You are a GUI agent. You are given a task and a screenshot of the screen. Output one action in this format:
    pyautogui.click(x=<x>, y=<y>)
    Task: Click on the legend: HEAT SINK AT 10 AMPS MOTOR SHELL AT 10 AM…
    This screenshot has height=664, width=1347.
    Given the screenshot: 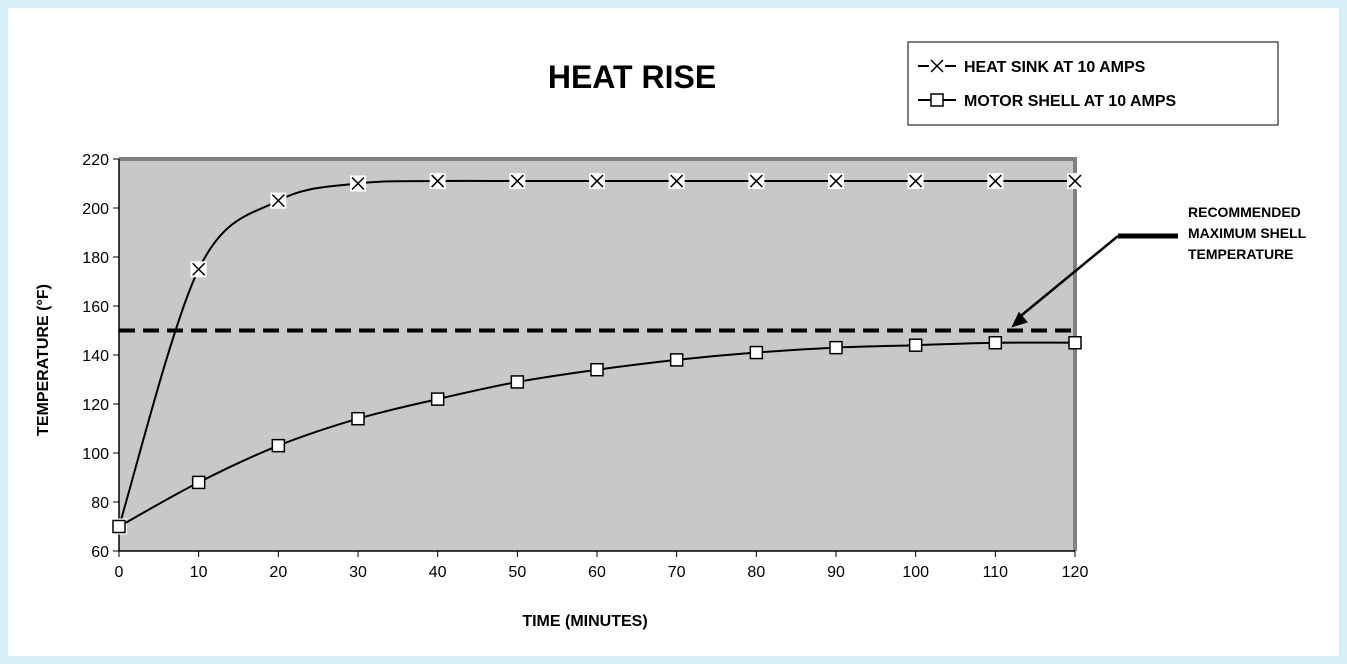 What is the action you would take?
    pyautogui.click(x=1093, y=83)
    